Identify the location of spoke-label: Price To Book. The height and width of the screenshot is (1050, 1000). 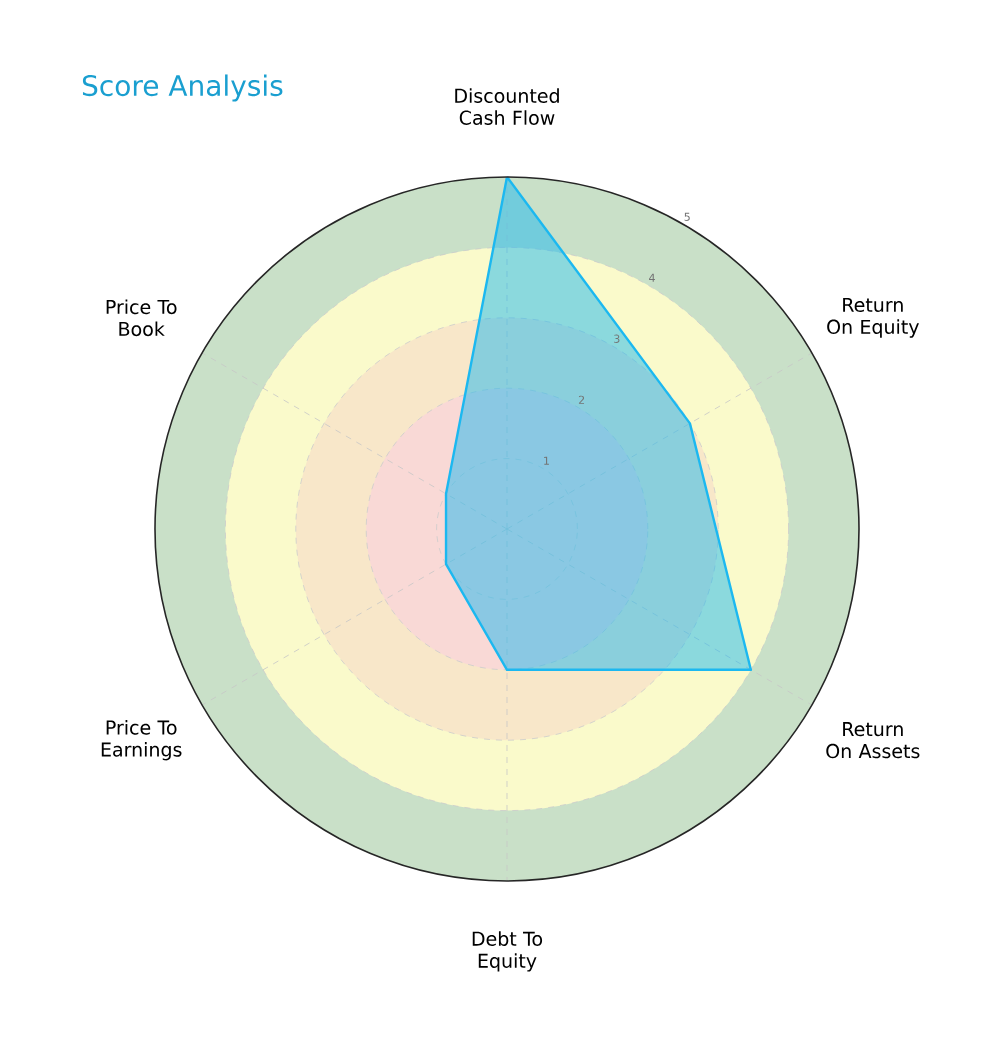
(141, 318).